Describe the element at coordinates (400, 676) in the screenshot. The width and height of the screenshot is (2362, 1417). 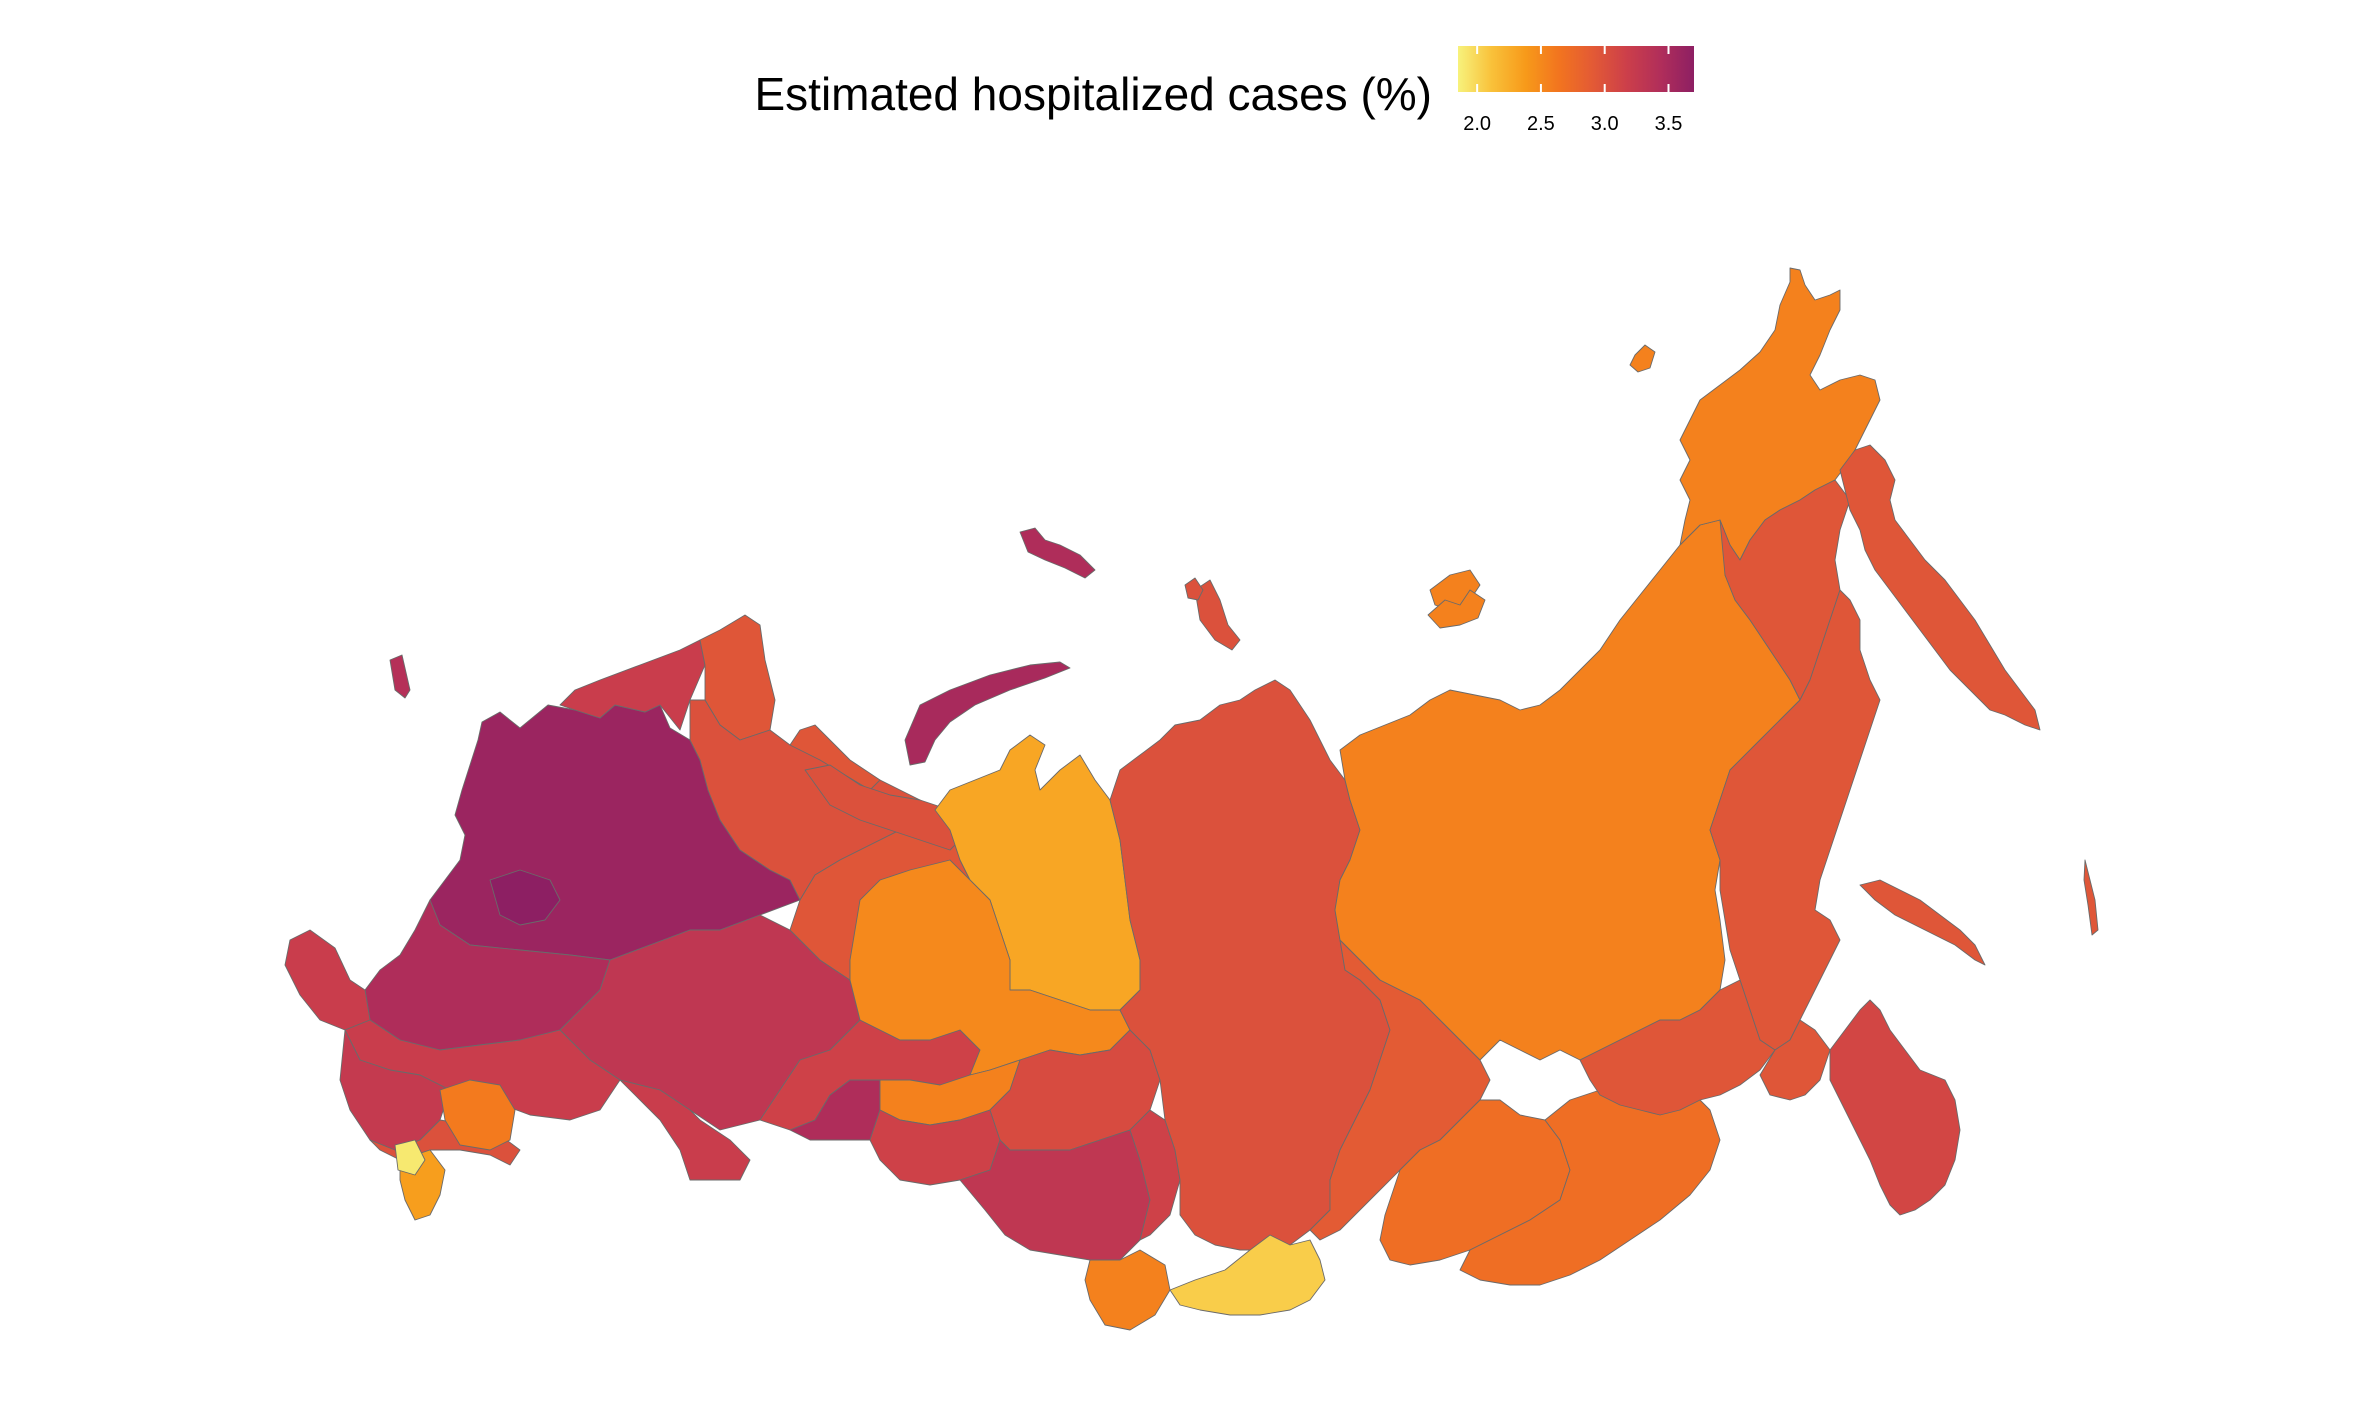
I see `region-kaliningrad` at that location.